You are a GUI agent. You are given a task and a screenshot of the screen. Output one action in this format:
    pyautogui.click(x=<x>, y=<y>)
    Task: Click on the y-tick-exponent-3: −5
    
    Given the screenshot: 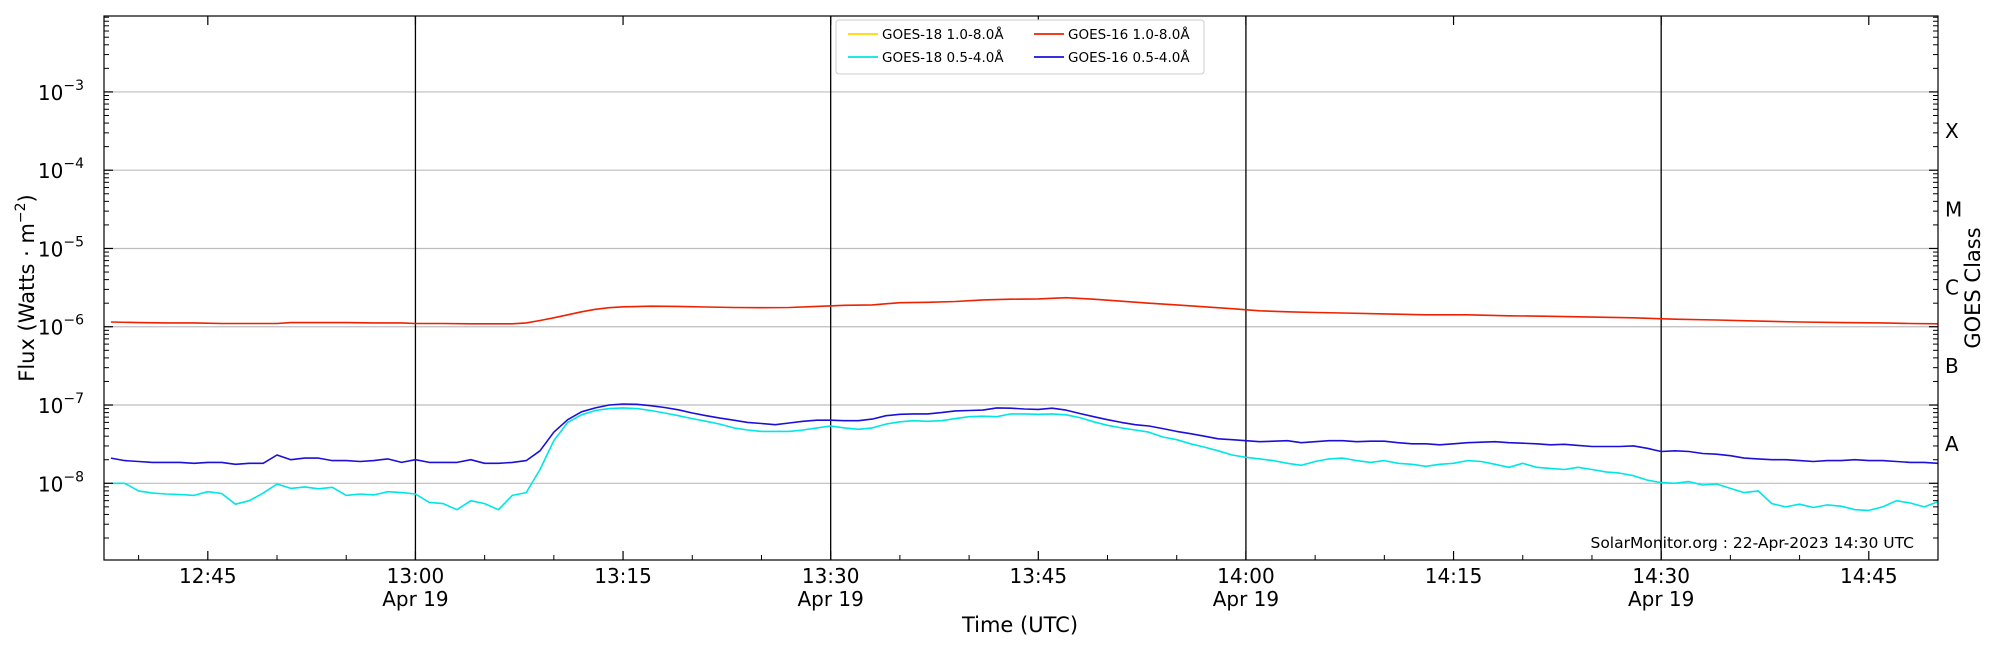 What is the action you would take?
    pyautogui.click(x=73, y=242)
    